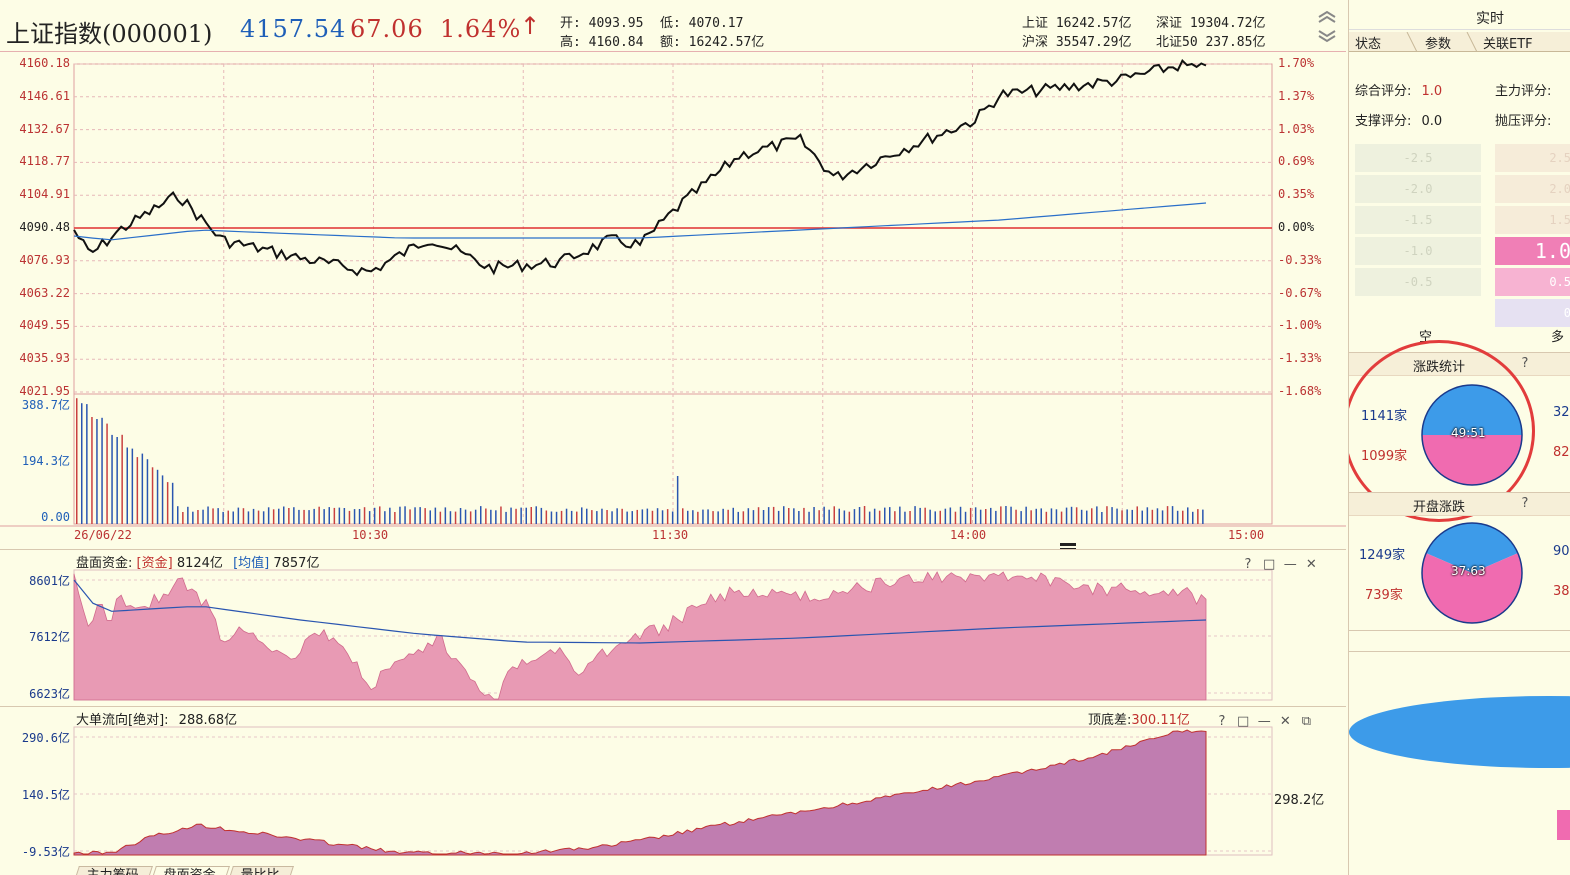 The image size is (1570, 875). I want to click on high-field: 高: 4160.84, so click(601, 40).